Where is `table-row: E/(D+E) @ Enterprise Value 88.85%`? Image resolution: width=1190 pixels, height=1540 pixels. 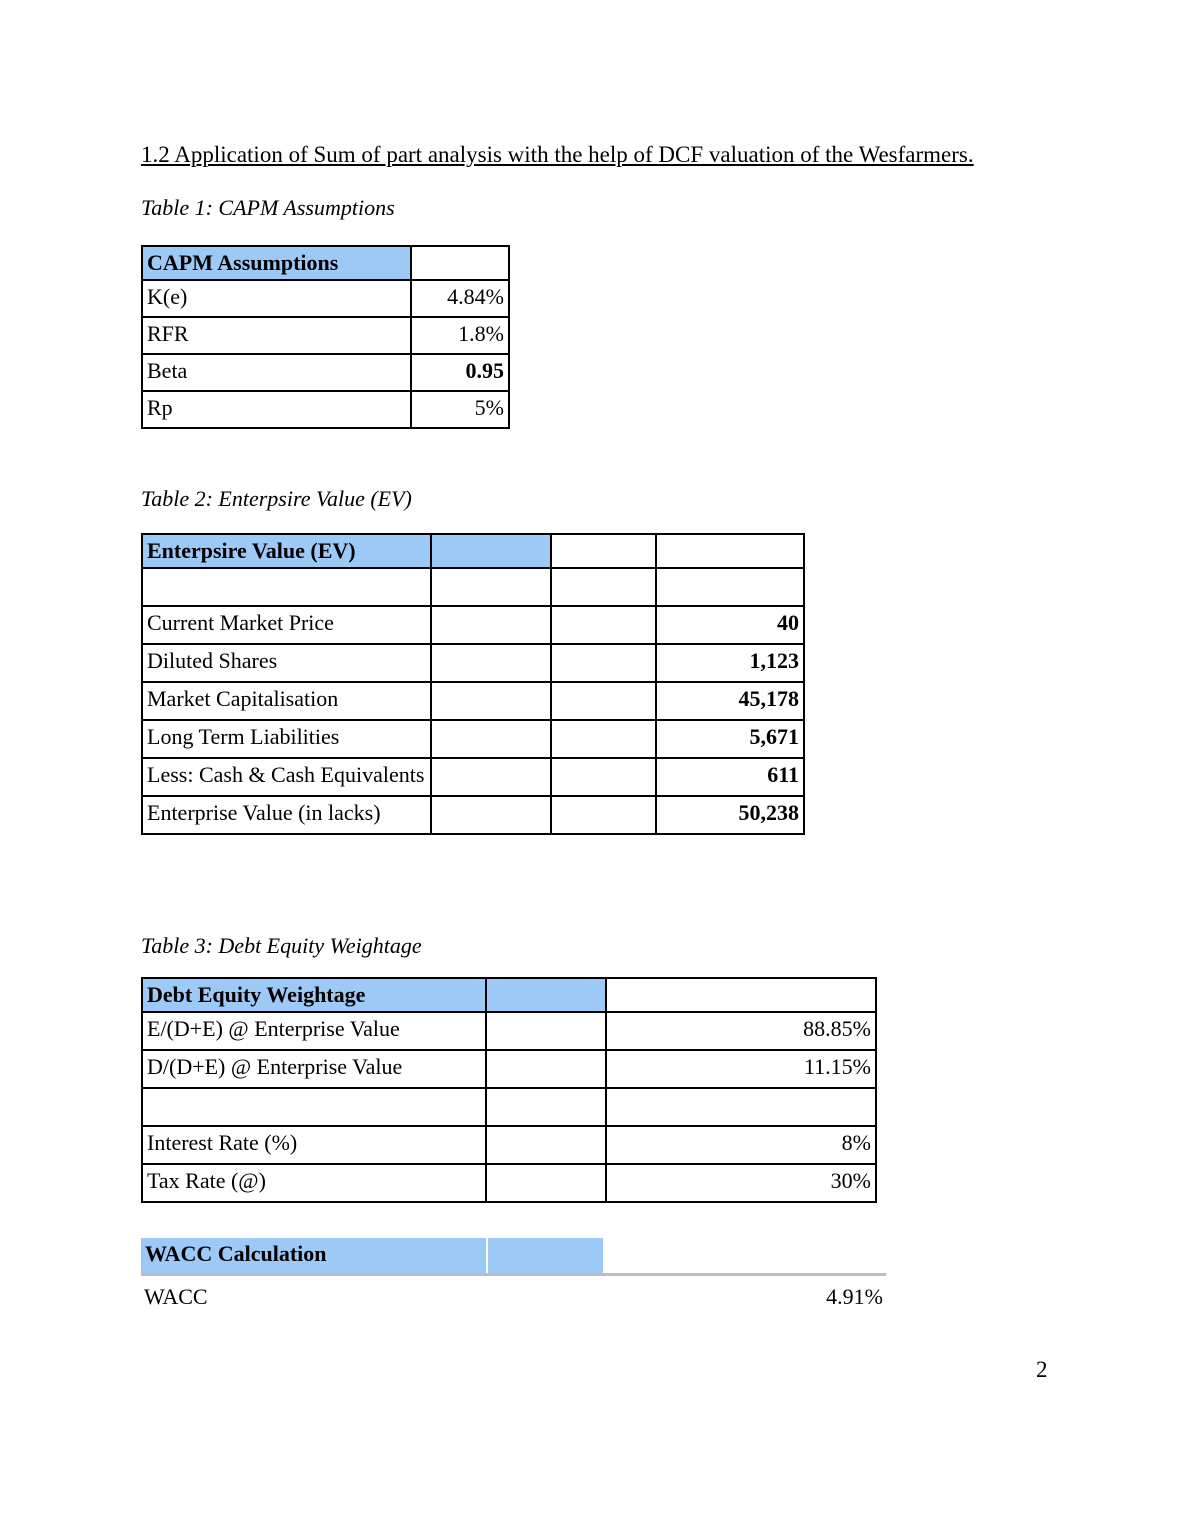
table-row: E/(D+E) @ Enterprise Value 88.85% is located at coordinates (509, 1031).